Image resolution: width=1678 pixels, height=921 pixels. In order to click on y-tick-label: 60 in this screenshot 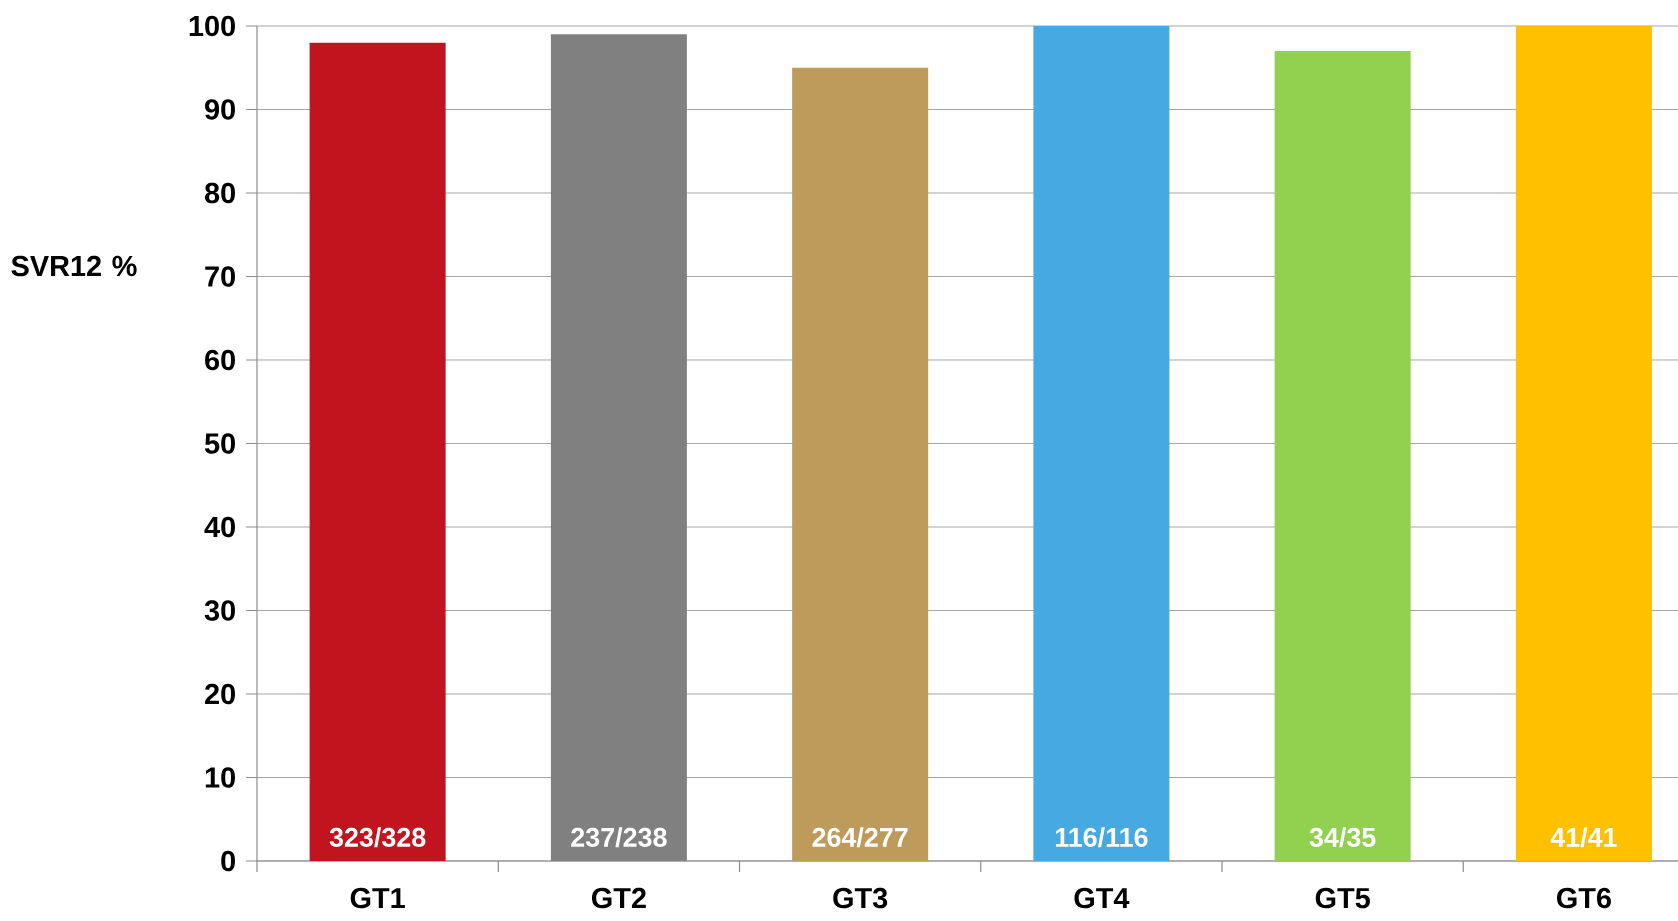, I will do `click(220, 360)`.